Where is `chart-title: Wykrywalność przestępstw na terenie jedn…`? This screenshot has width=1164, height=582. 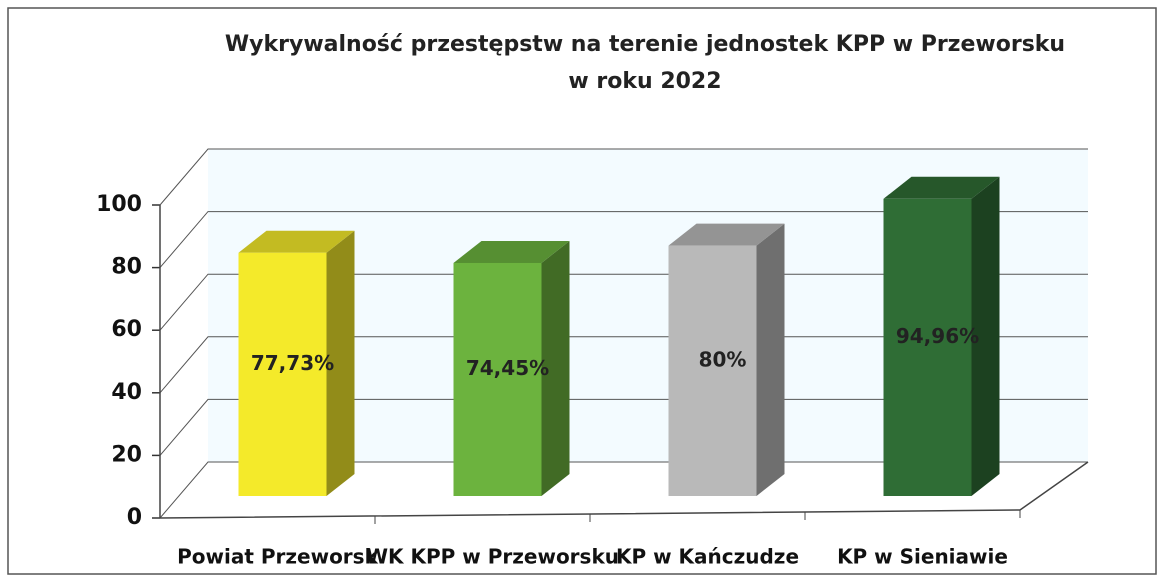
chart-title: Wykrywalność przestępstw na terenie jedn… is located at coordinates (645, 44).